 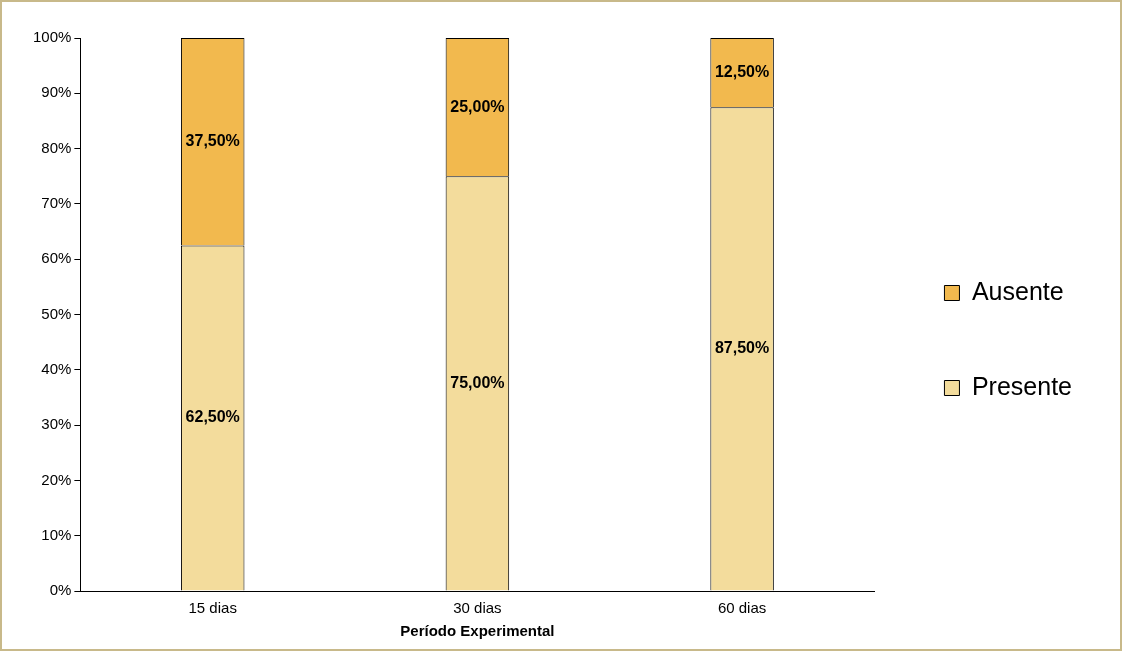 What do you see at coordinates (742, 71) in the screenshot?
I see `data-label: 12,50%` at bounding box center [742, 71].